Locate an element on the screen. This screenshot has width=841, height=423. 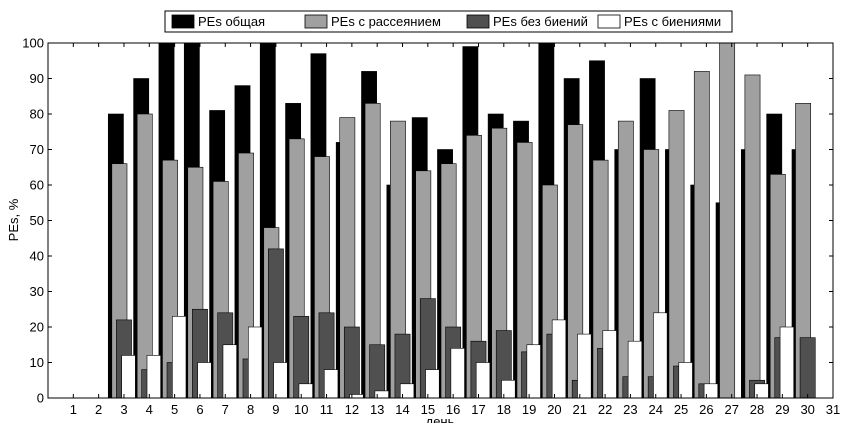
legend-label-no-beats: PEs без биений is located at coordinates (540, 21).